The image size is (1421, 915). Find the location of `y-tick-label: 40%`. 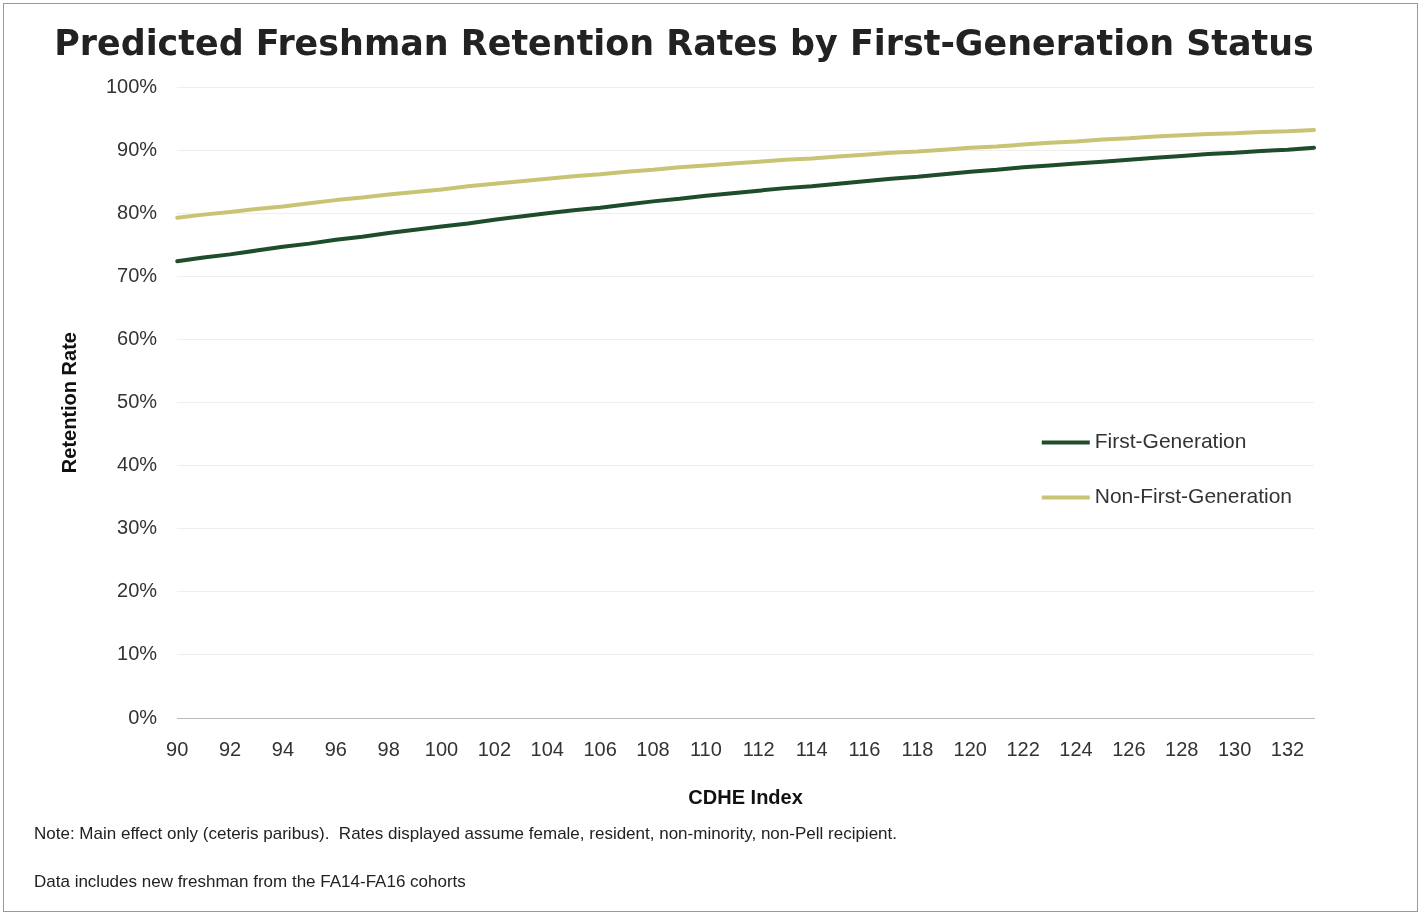

y-tick-label: 40% is located at coordinates (137, 464).